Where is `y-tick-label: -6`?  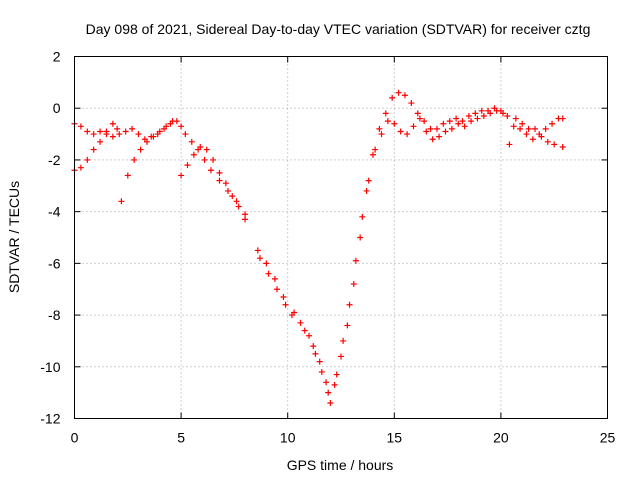
y-tick-label: -6 is located at coordinates (54, 263).